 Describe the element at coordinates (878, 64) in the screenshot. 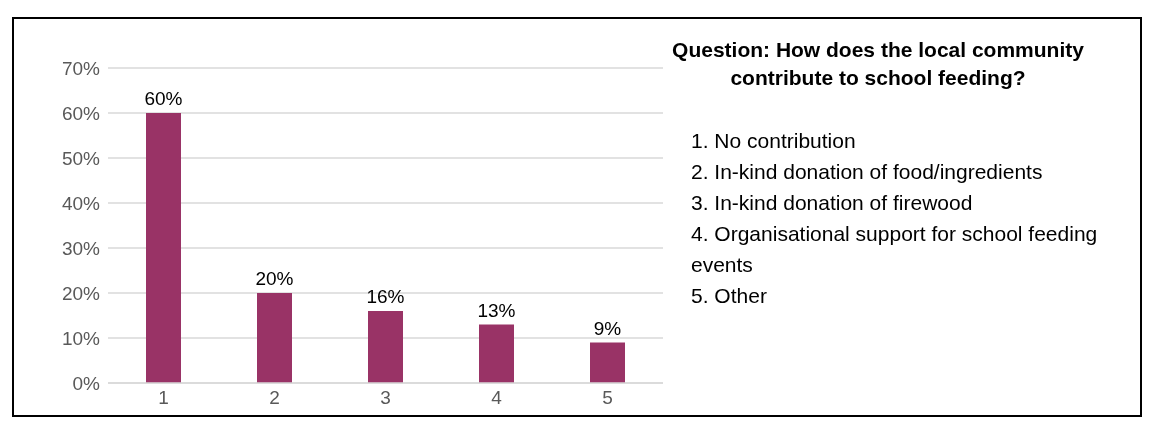

I see `text: Question: How does the local community contribute to school feeding?` at that location.